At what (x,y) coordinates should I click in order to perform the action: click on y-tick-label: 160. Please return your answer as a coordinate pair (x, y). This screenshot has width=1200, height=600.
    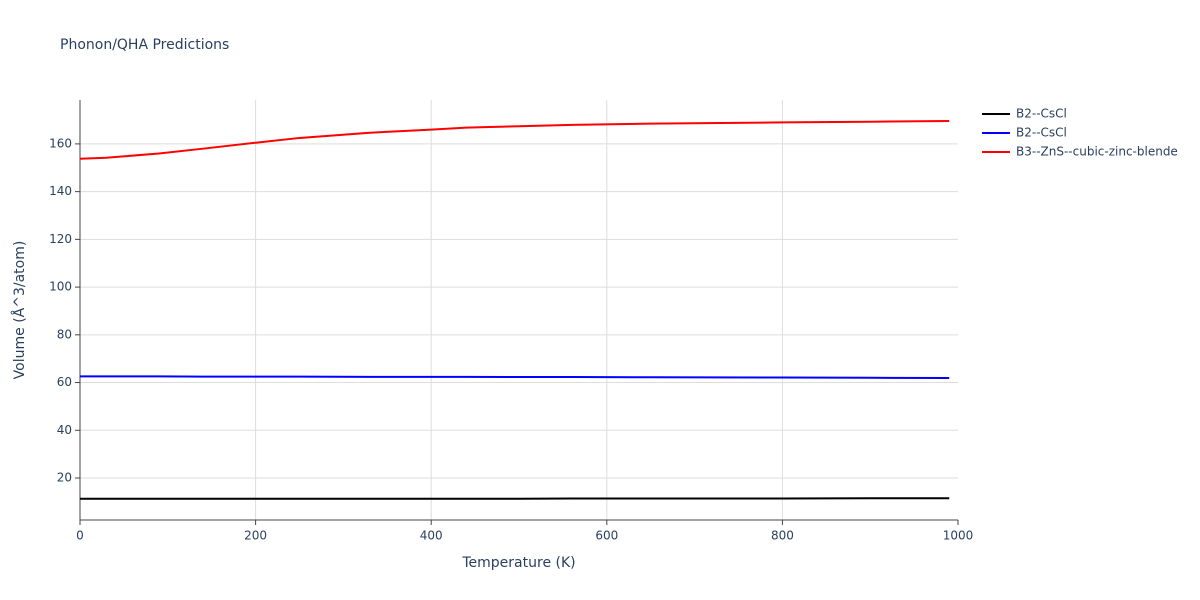
    Looking at the image, I should click on (60, 143).